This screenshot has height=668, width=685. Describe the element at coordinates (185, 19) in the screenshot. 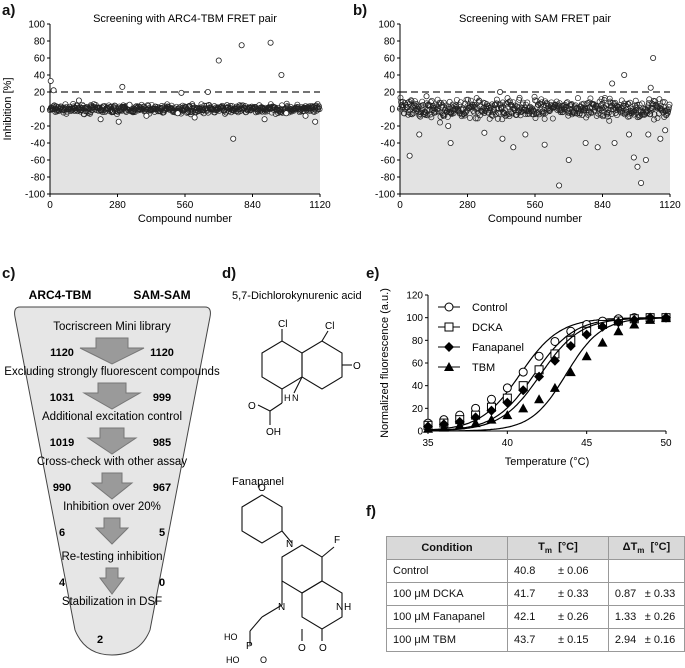

I see `chart-title: Screening with ARC4-TBM FRET pair` at that location.